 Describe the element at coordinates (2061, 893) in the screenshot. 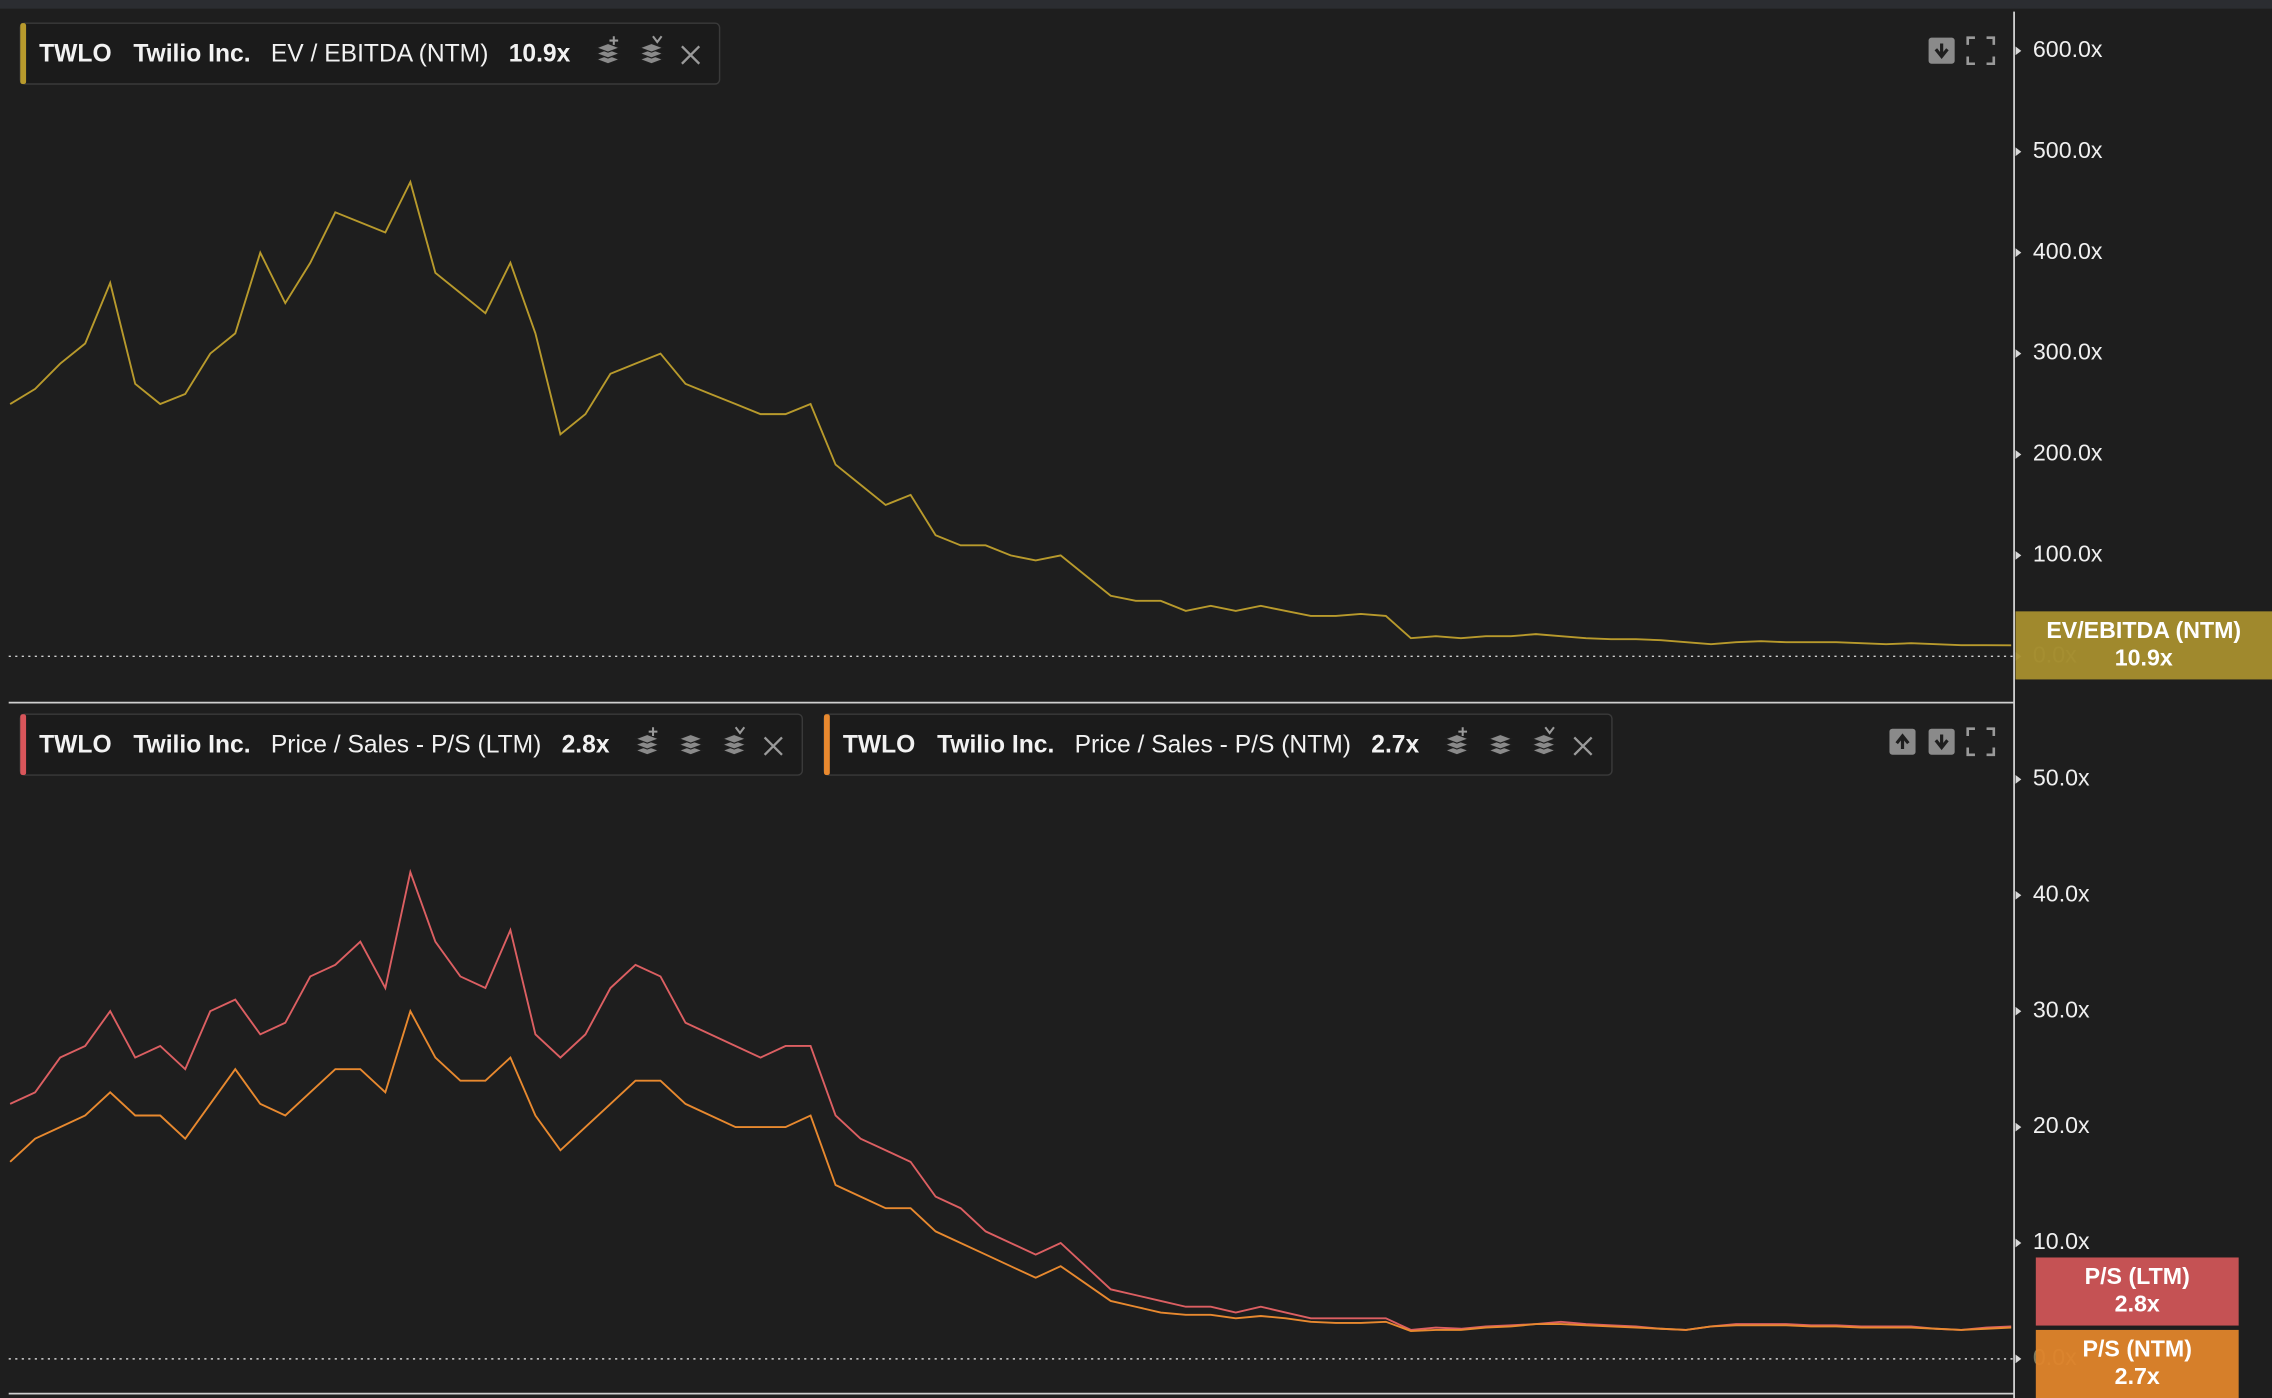

I see `y-tick-label: 40.0x` at that location.